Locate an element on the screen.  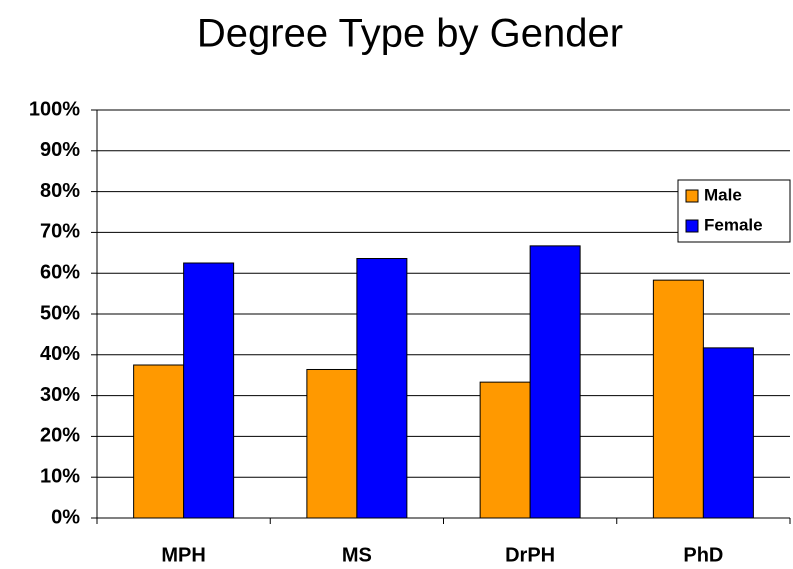
x-tick-label: MS is located at coordinates (357, 555).